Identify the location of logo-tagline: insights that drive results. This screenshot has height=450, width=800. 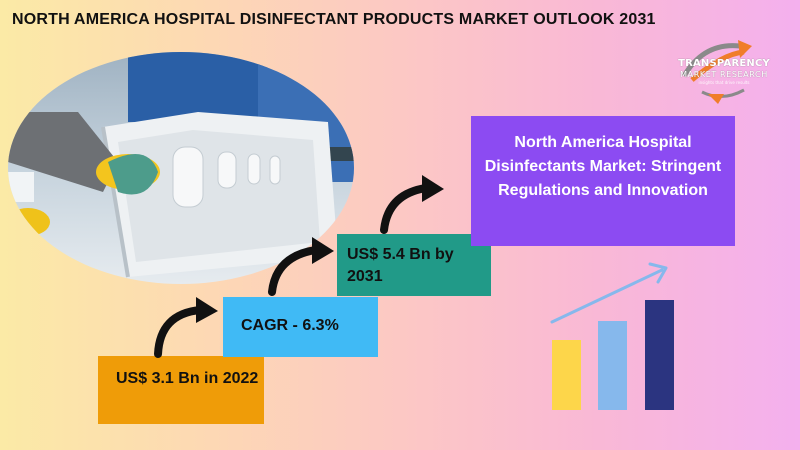
(724, 82).